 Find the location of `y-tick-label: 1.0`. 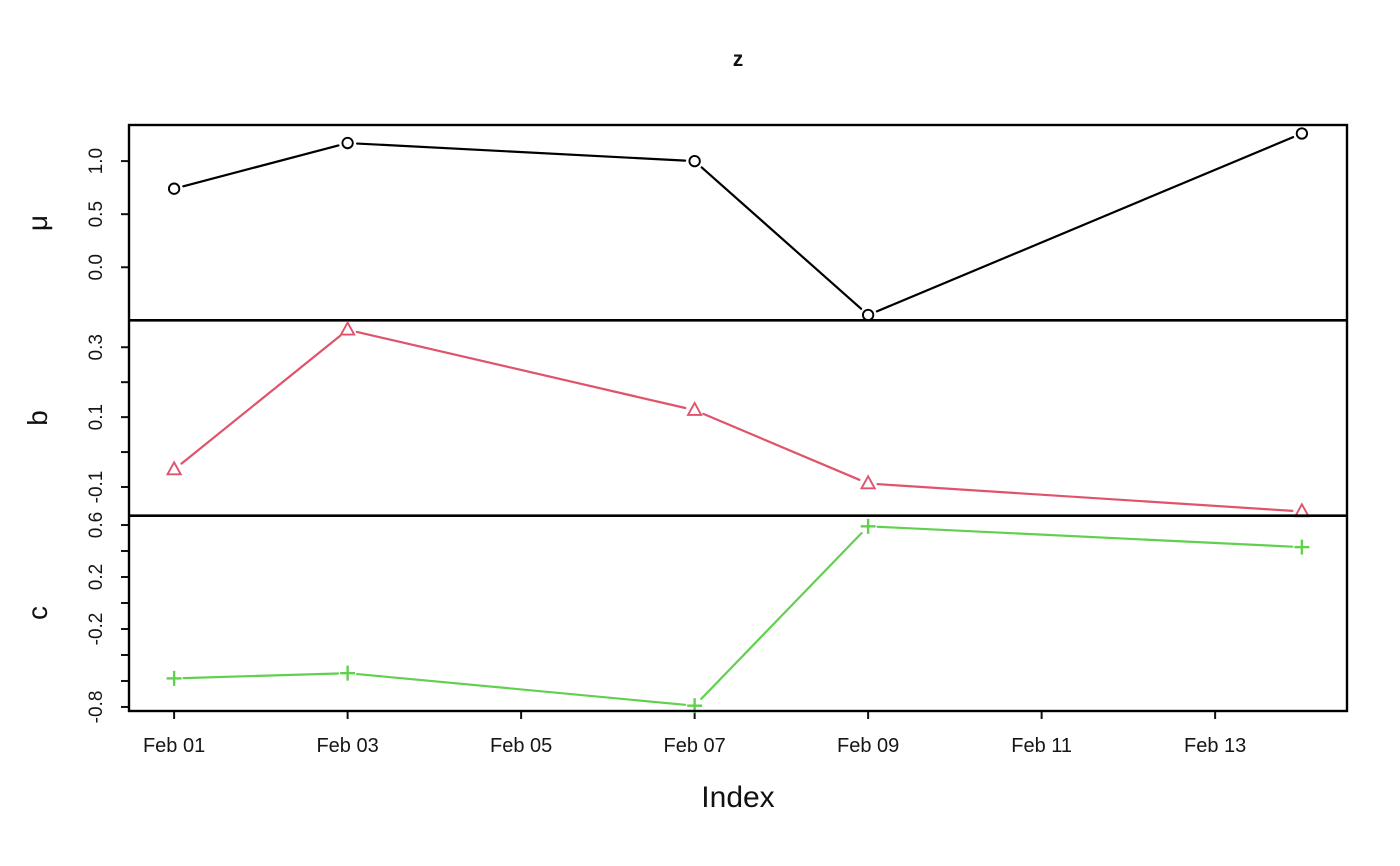

y-tick-label: 1.0 is located at coordinates (96, 161).